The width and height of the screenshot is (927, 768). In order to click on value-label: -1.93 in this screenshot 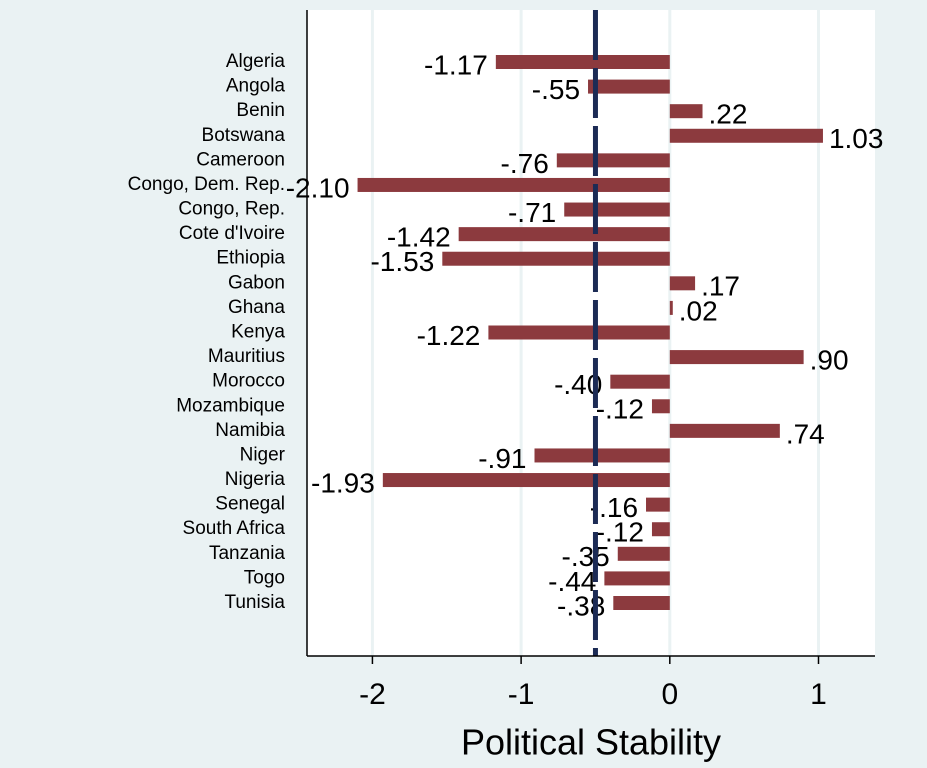, I will do `click(343, 482)`.